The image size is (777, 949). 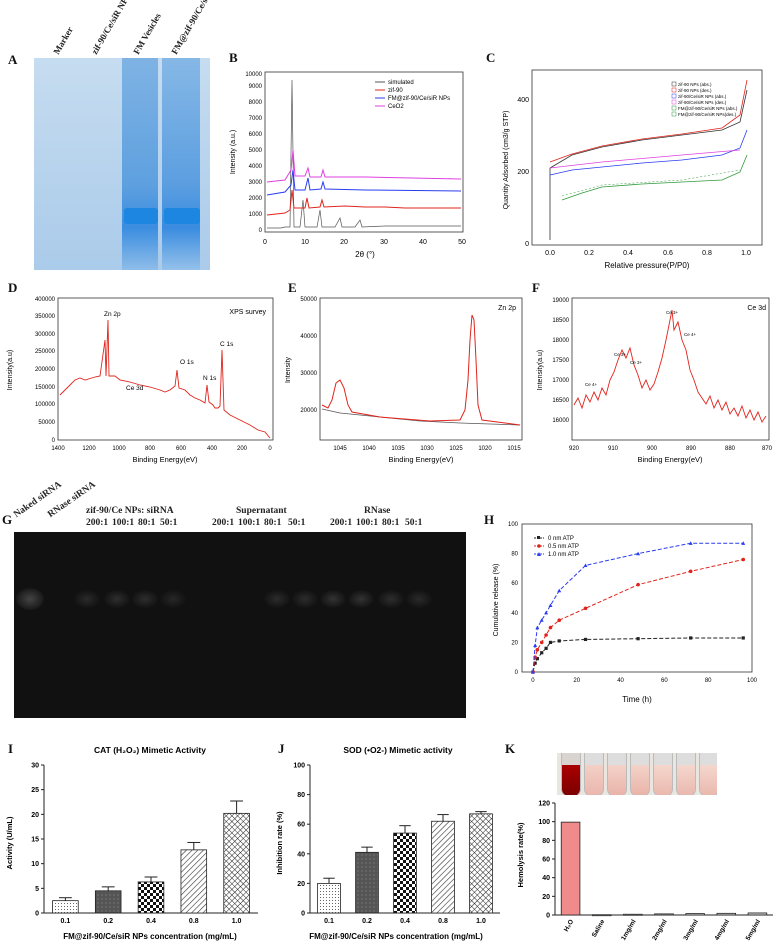 What do you see at coordinates (140, 164) in the screenshot?
I see `fm-vesicles-lane` at bounding box center [140, 164].